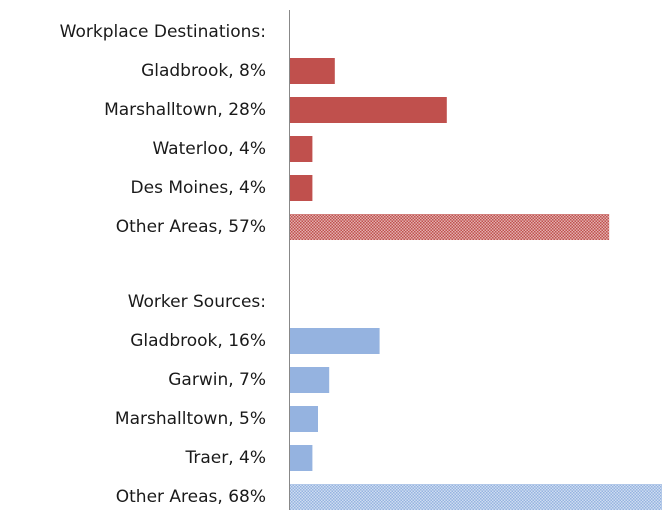 The image size is (662, 510). What do you see at coordinates (191, 497) in the screenshot?
I see `category-label: Other Areas, 68%` at bounding box center [191, 497].